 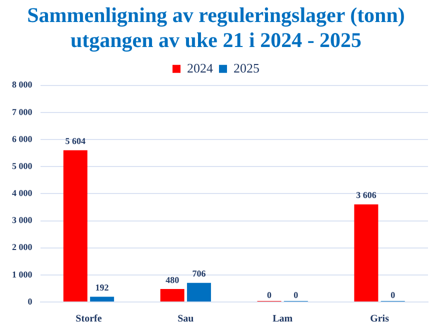 I want to click on y-tick-label: 7 000, so click(x=22, y=111).